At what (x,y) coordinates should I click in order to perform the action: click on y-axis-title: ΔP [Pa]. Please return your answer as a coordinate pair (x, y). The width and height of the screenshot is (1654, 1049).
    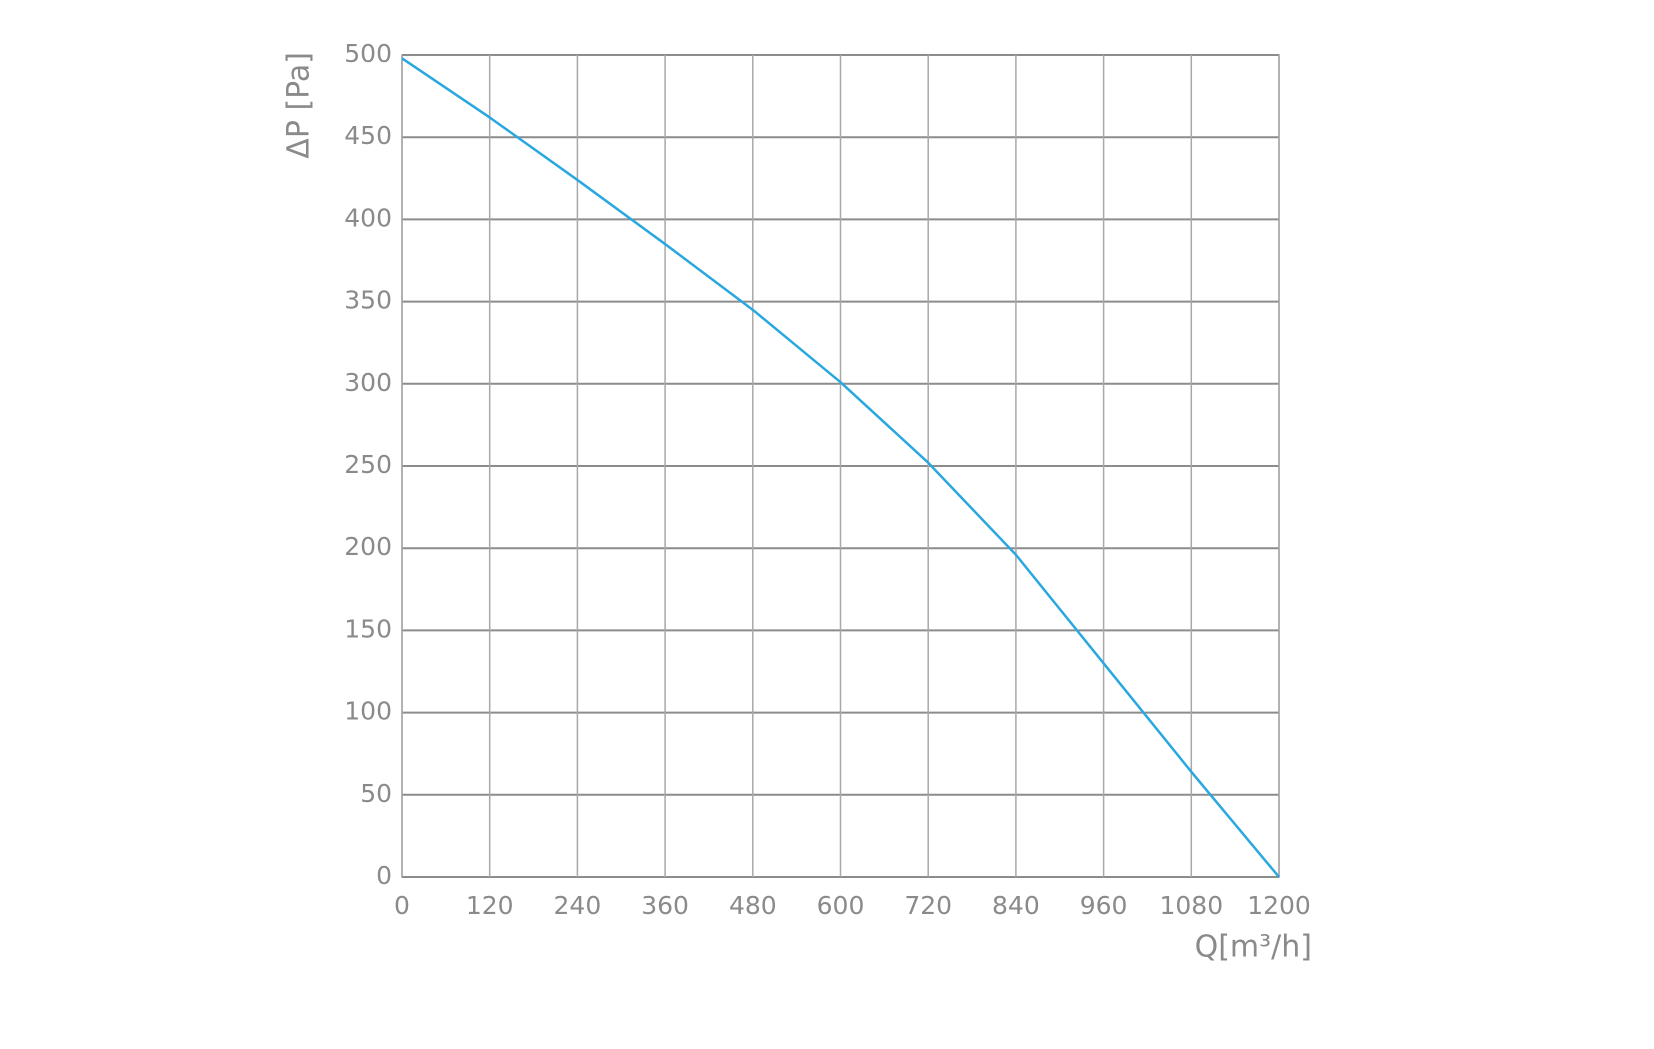
    Looking at the image, I should click on (299, 105).